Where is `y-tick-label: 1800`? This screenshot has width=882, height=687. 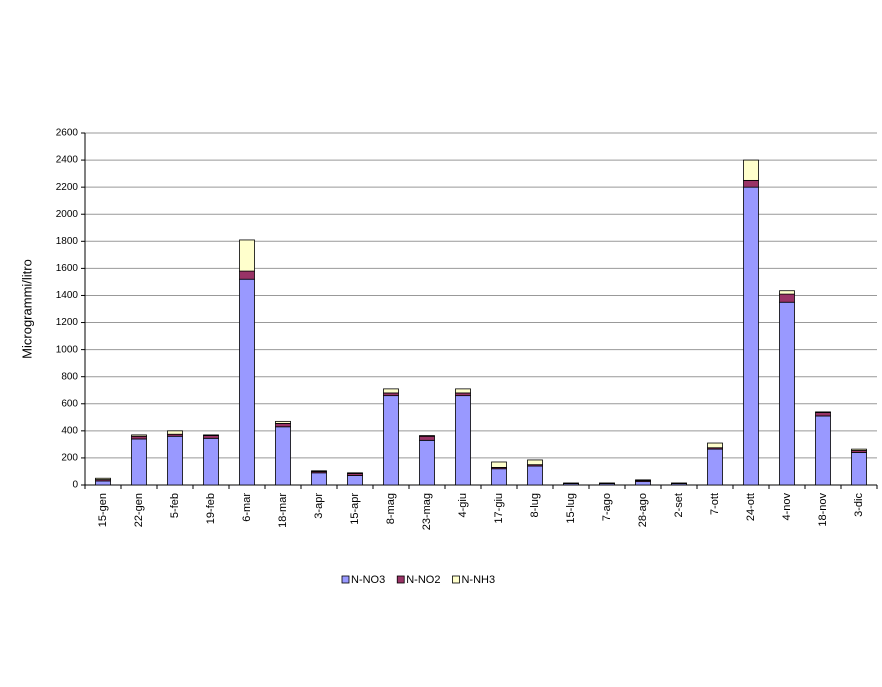
y-tick-label: 1800 is located at coordinates (67, 241).